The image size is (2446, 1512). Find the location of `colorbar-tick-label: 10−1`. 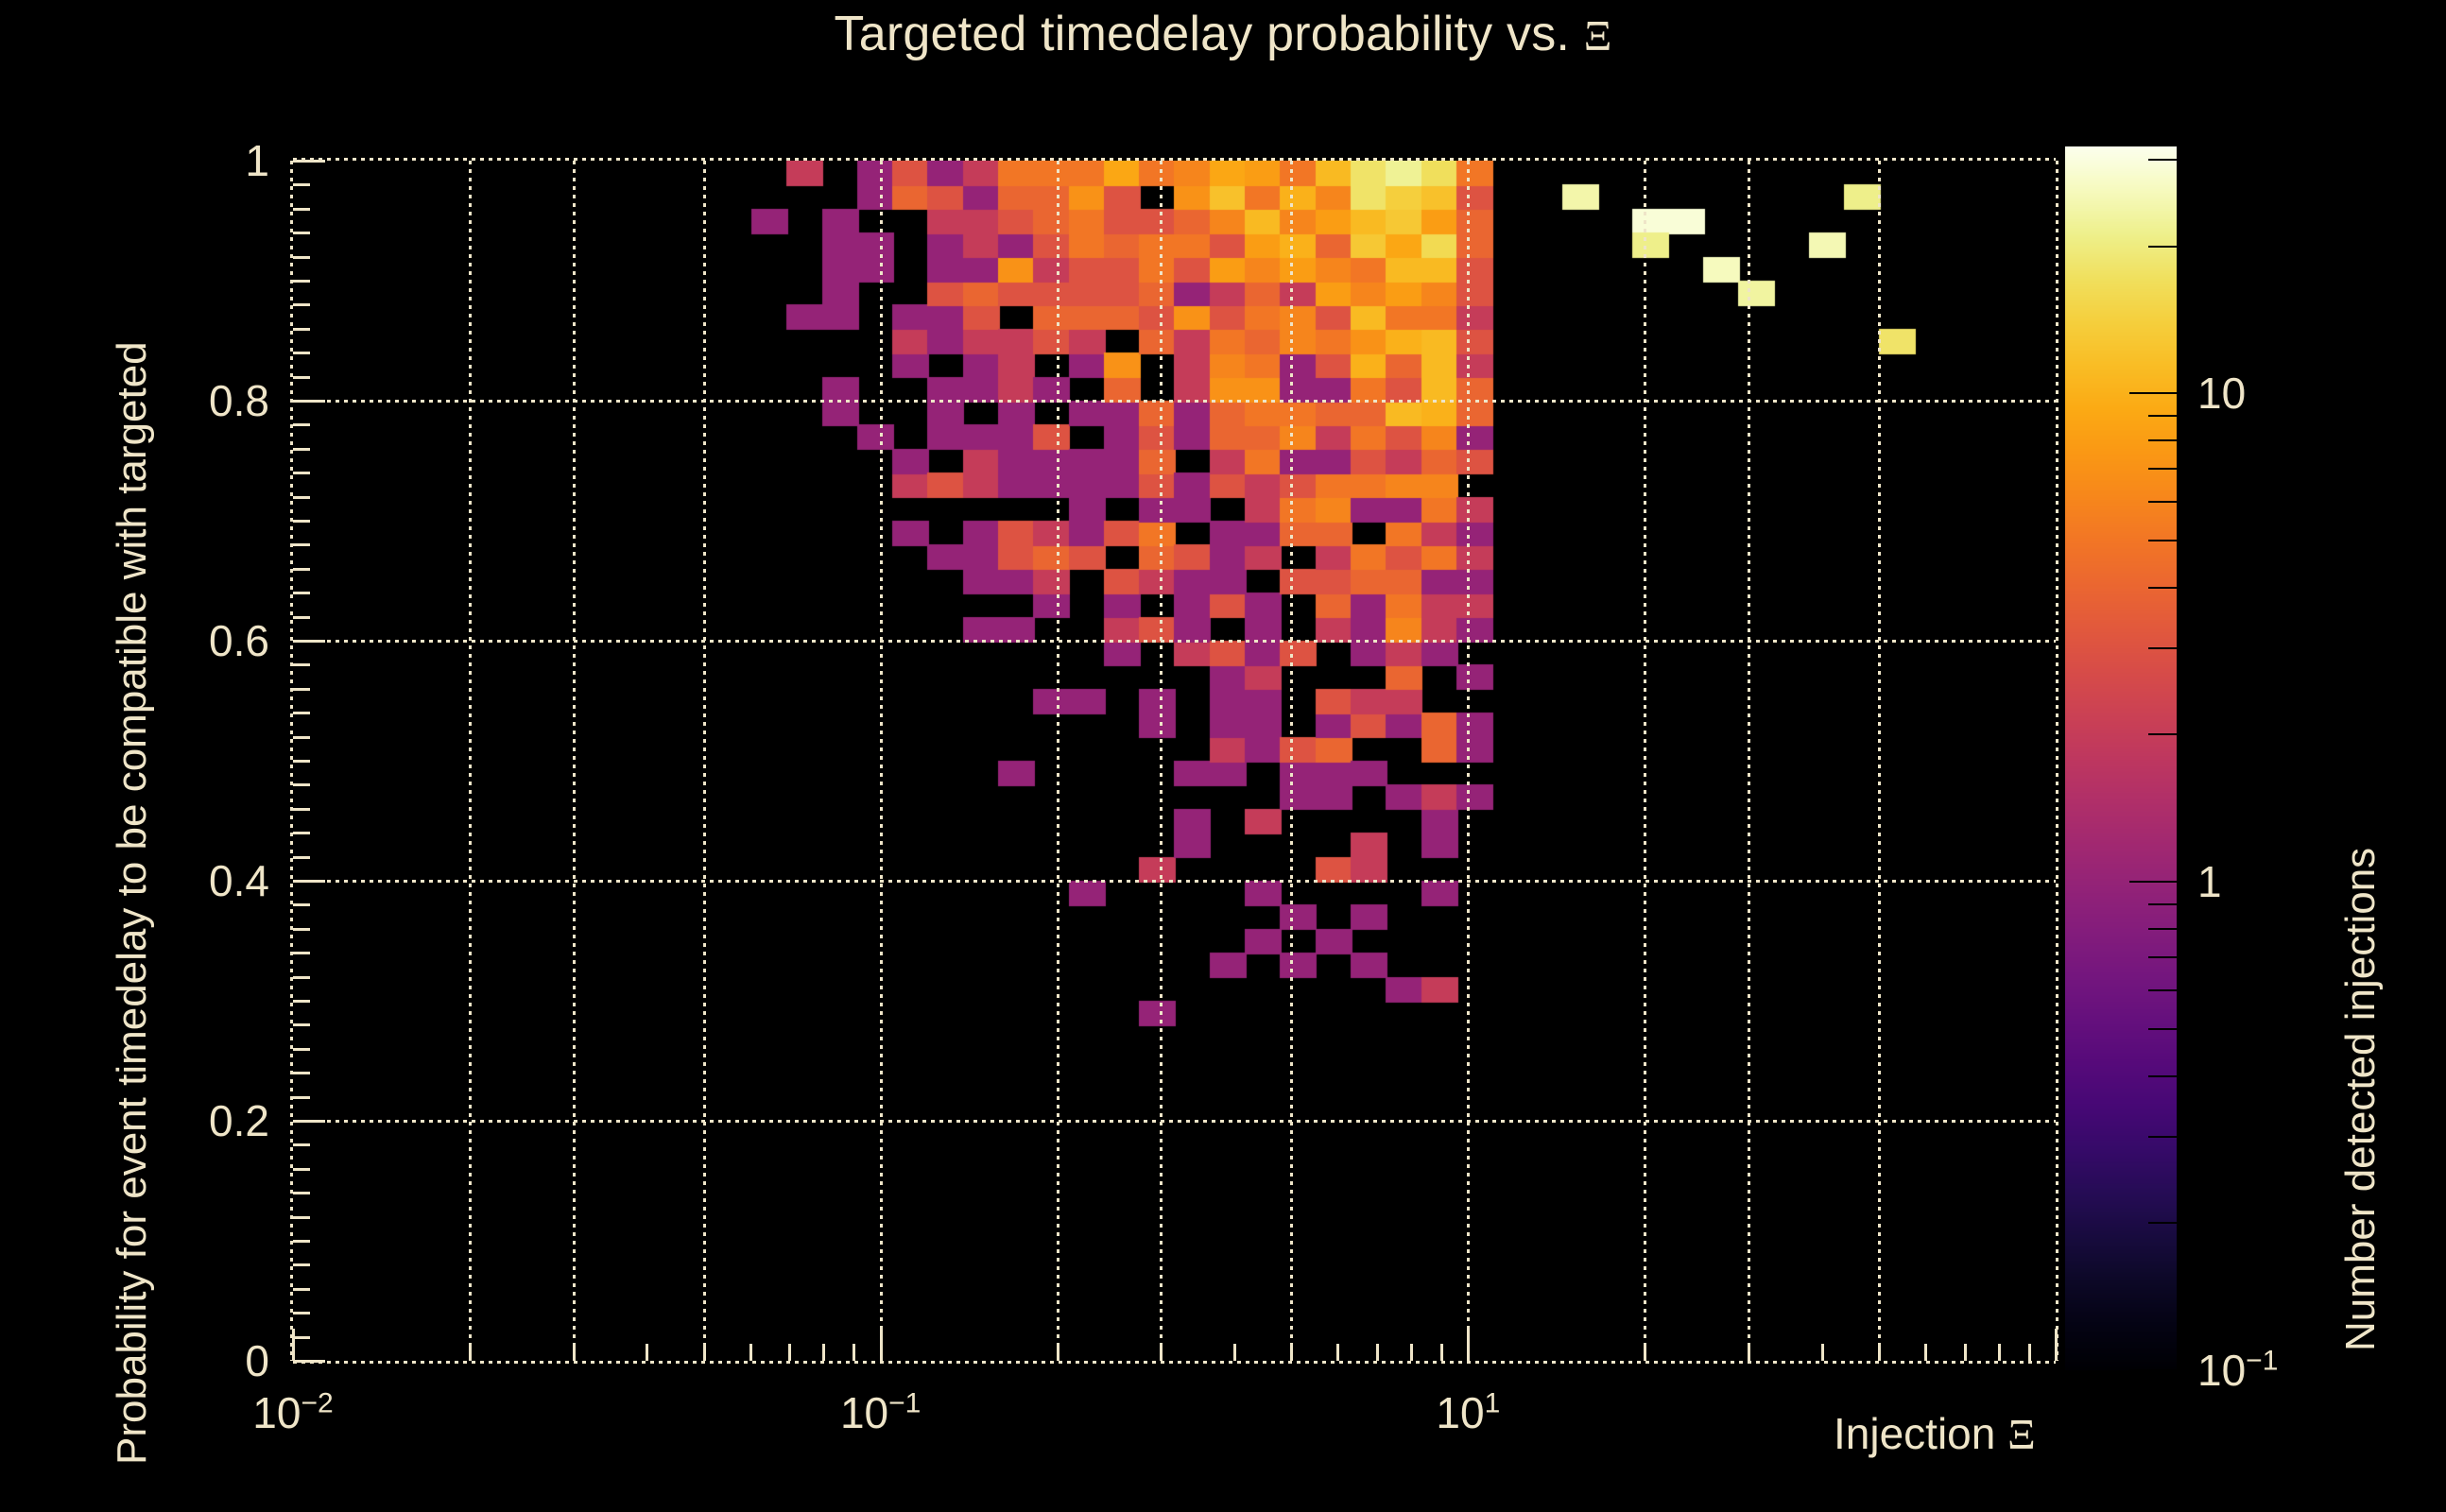

colorbar-tick-label: 10−1 is located at coordinates (2238, 1370).